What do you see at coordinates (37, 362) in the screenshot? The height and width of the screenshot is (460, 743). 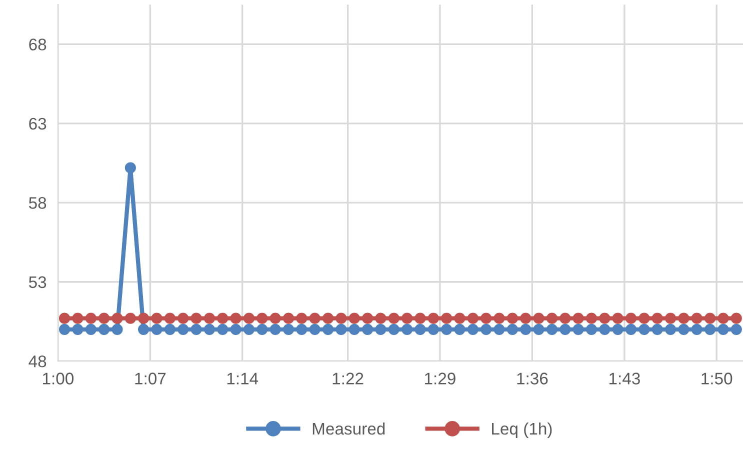 I see `y-tick-label: 48` at bounding box center [37, 362].